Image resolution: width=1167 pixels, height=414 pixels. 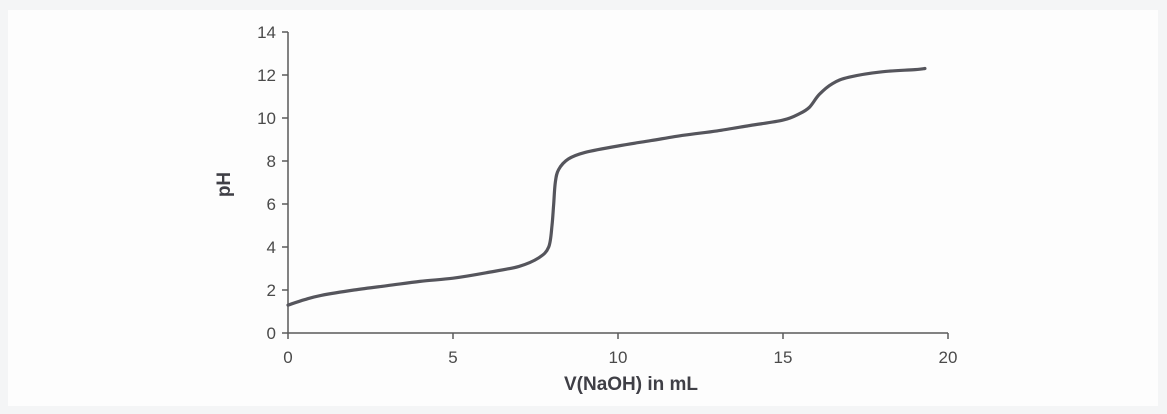 I want to click on y-tick-label: 4, so click(x=271, y=247).